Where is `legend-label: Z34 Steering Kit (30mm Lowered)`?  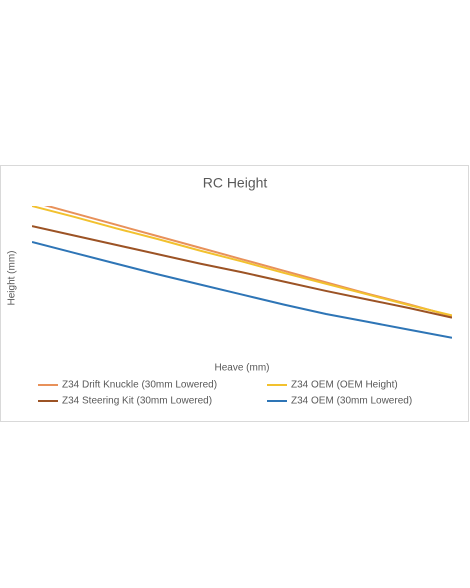
legend-label: Z34 Steering Kit (30mm Lowered) is located at coordinates (137, 401).